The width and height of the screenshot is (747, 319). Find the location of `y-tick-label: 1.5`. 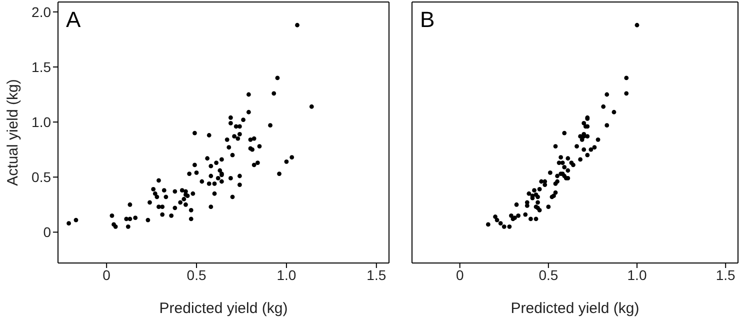

y-tick-label: 1.5 is located at coordinates (42, 66).